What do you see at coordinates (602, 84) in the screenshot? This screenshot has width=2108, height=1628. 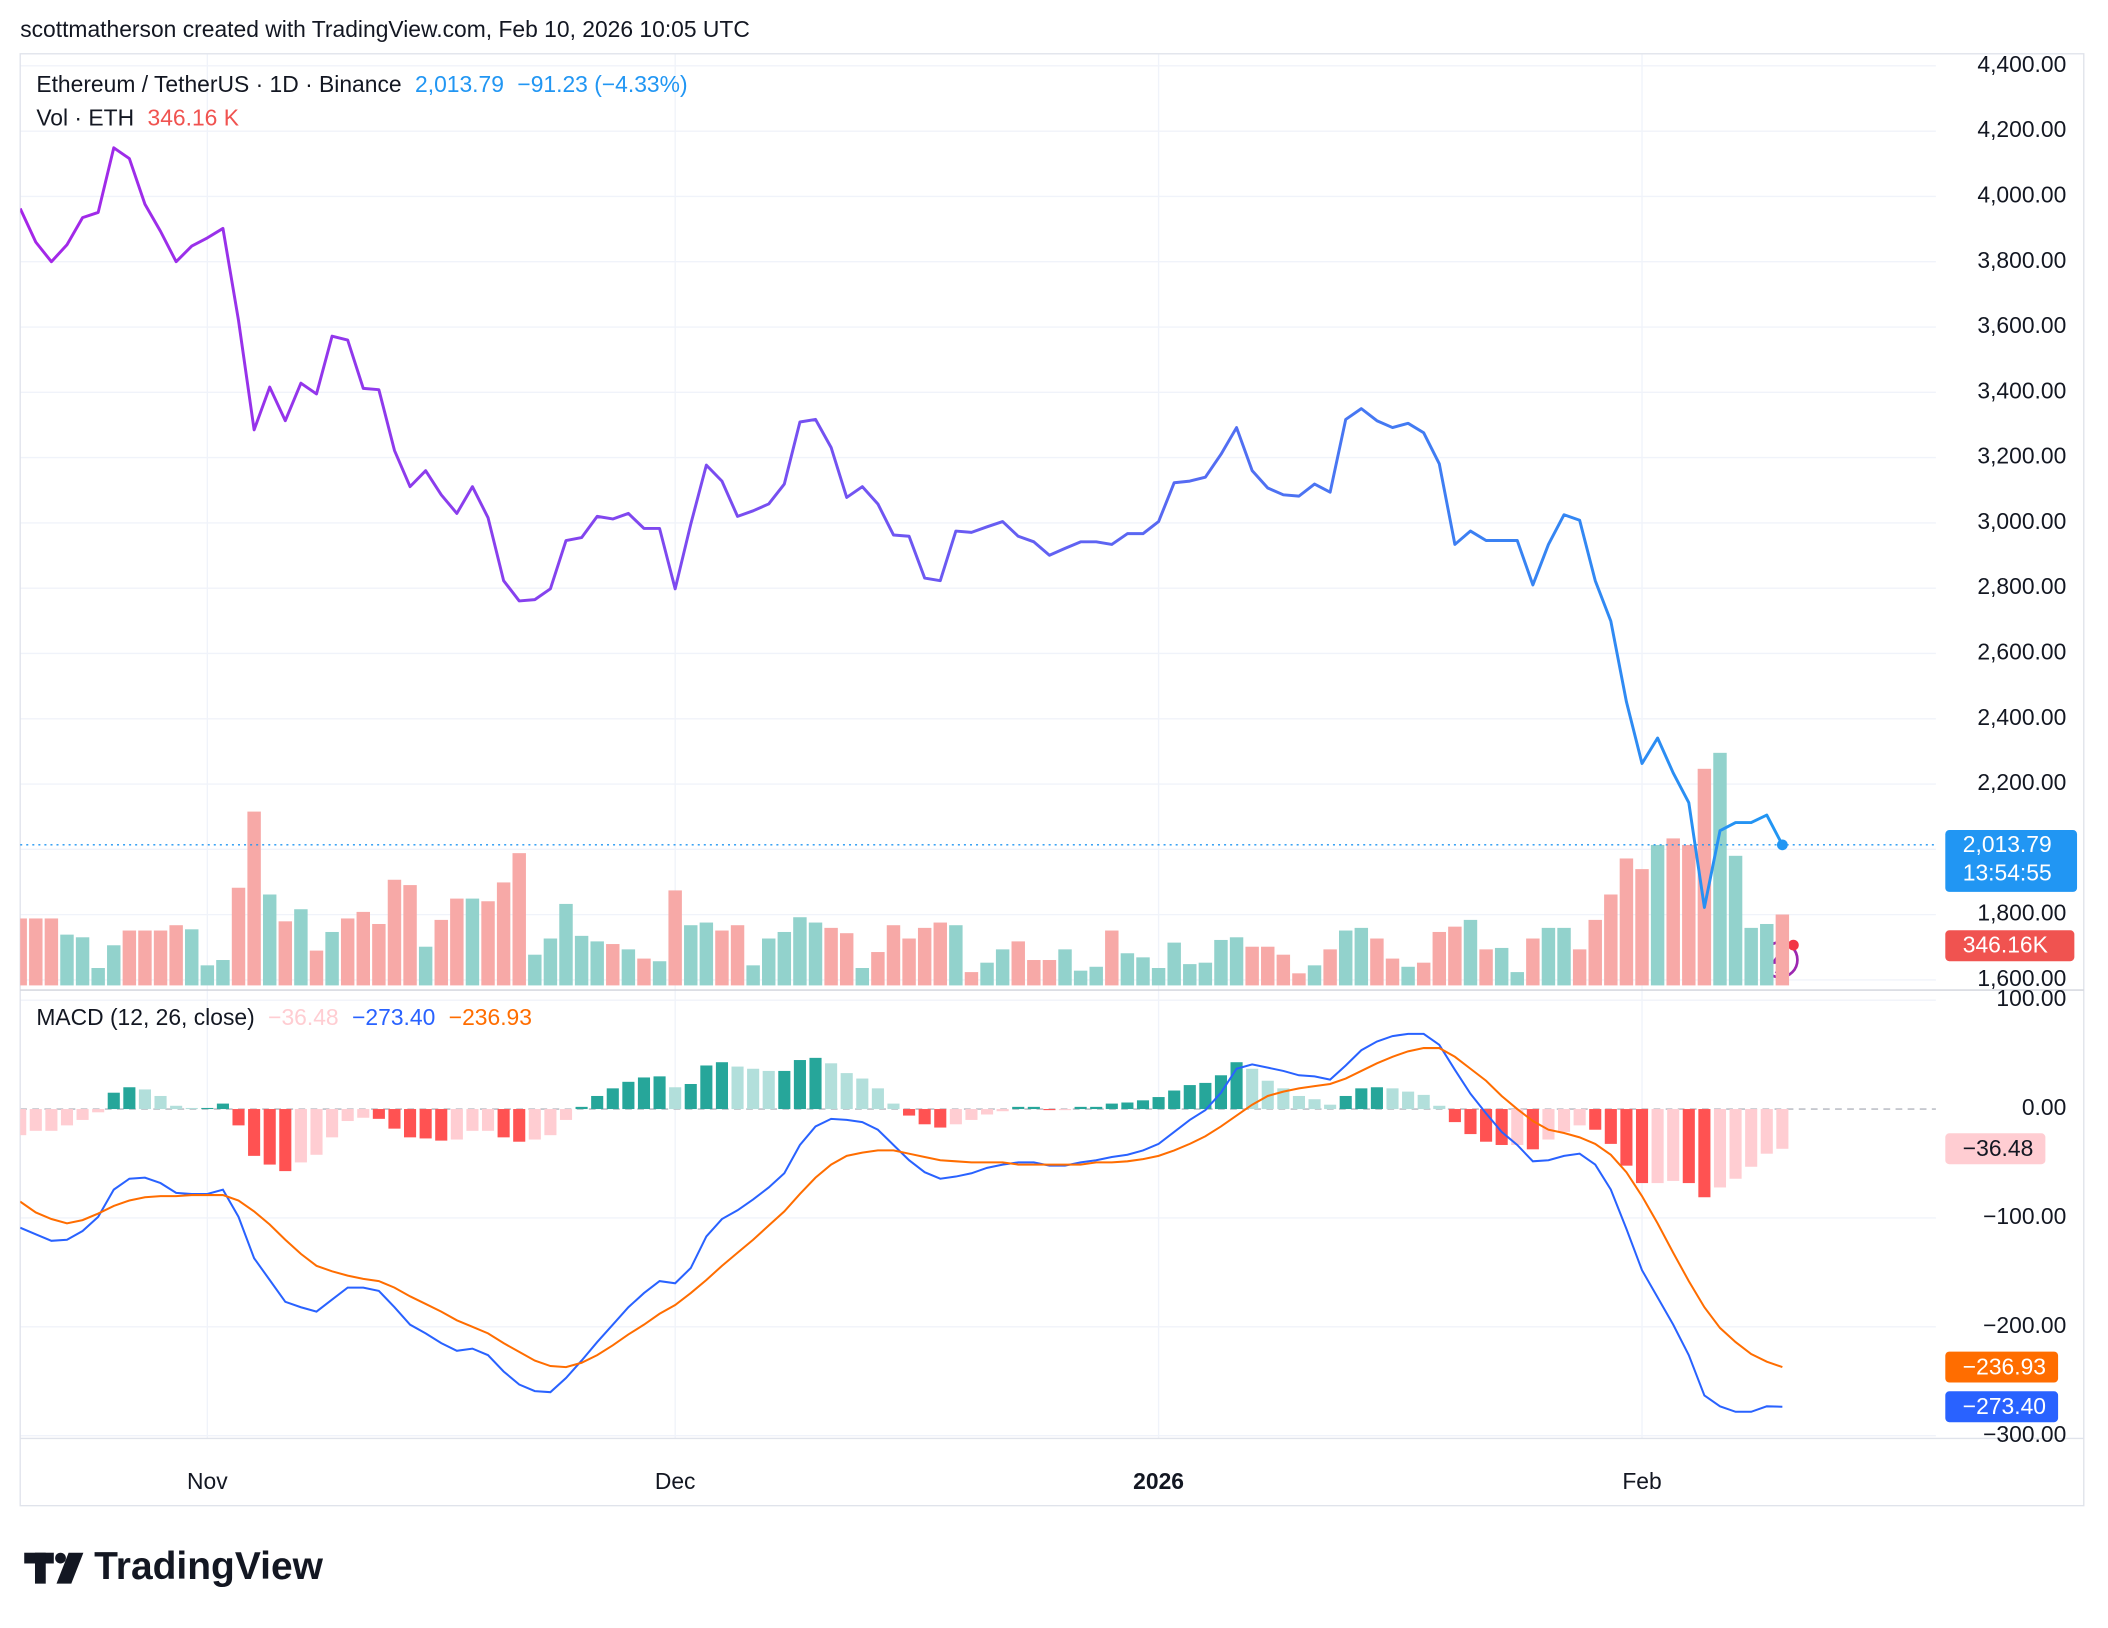 I see `legend-text: −91.23 (−4.33%)` at bounding box center [602, 84].